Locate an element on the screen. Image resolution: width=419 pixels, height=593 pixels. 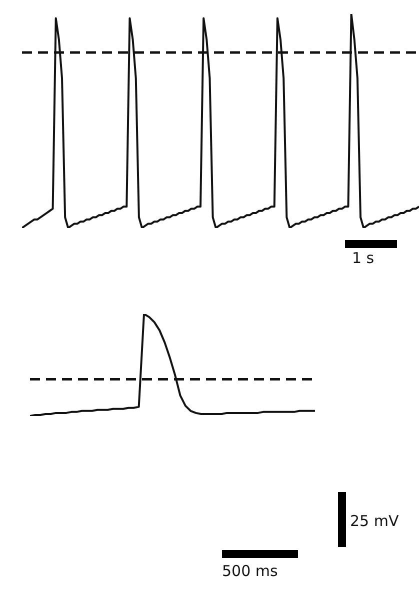
text: 500 ms is located at coordinates (250, 571).